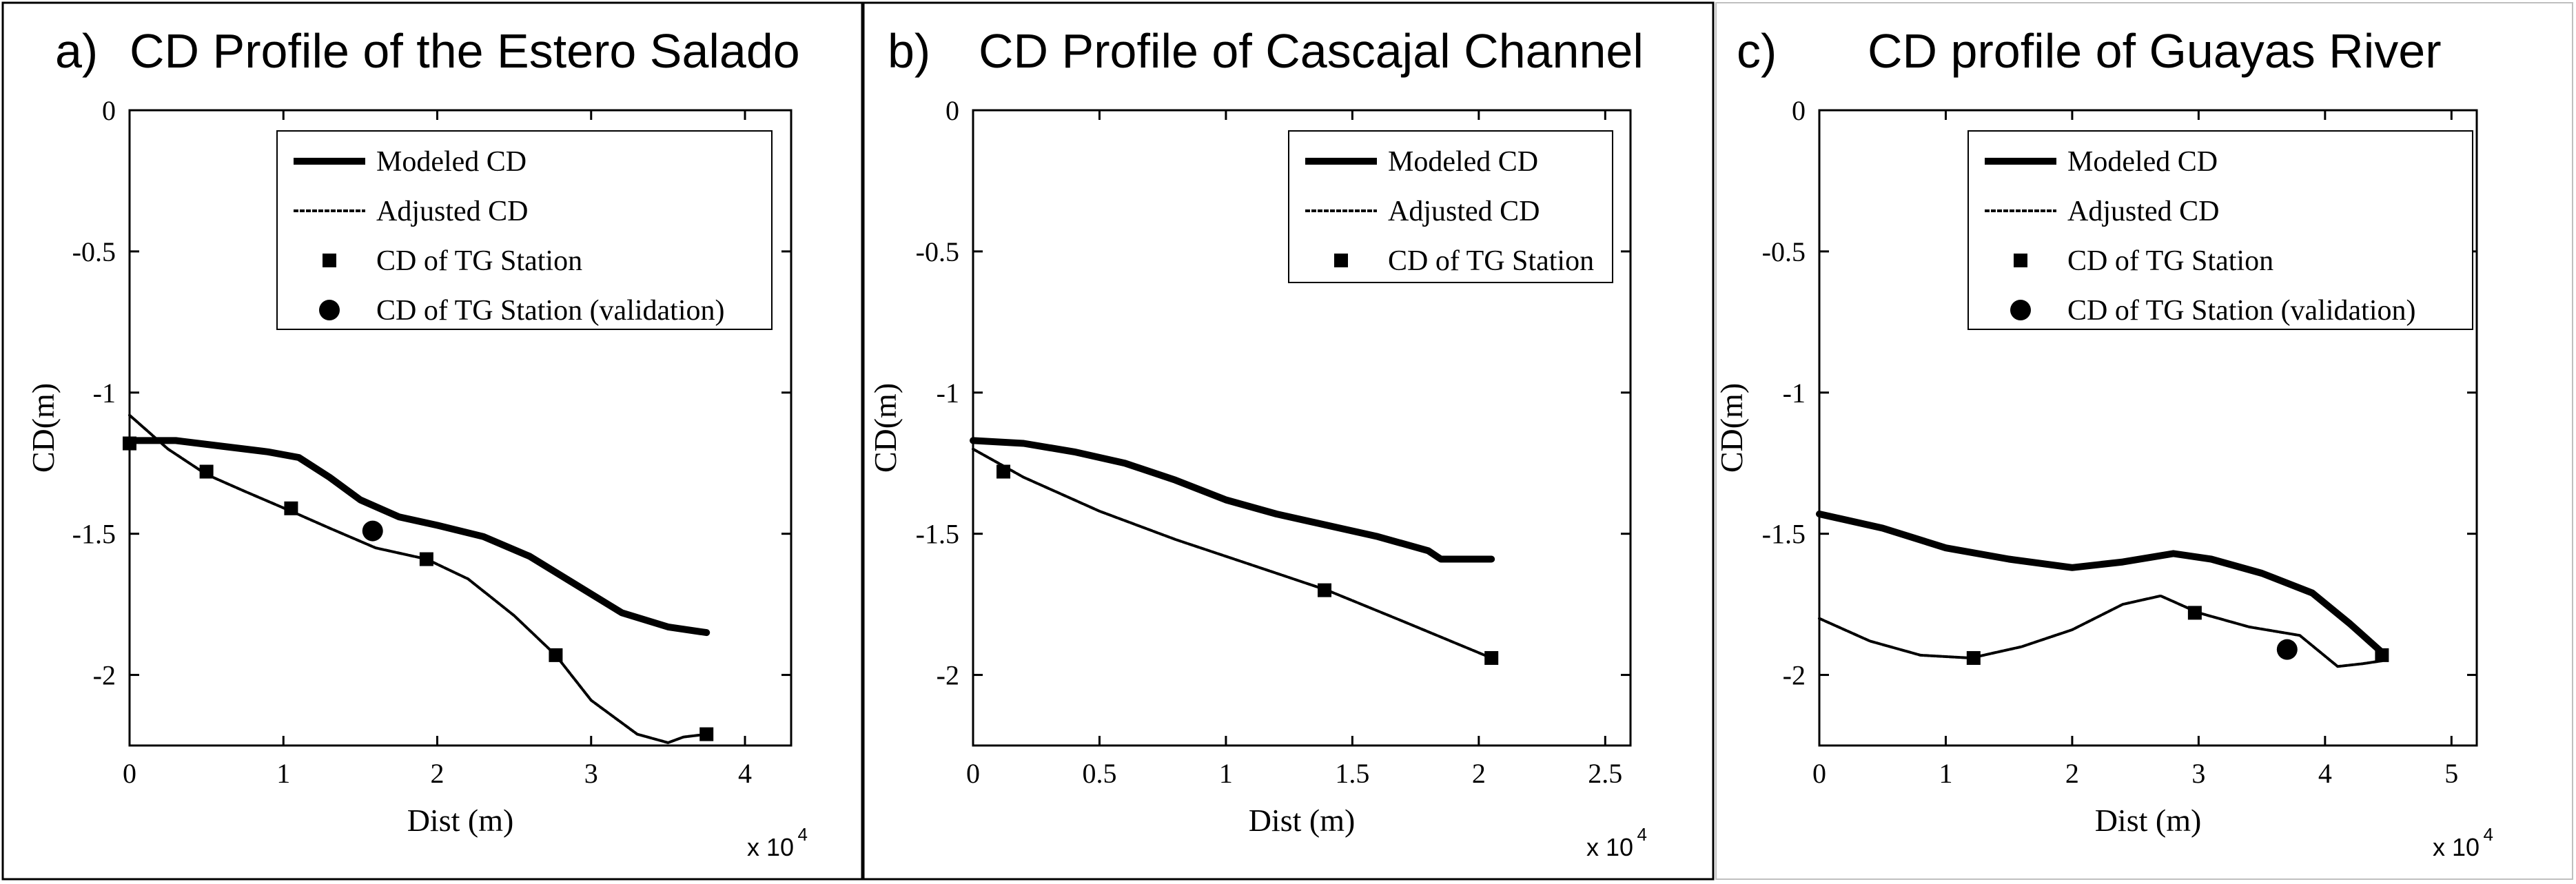  I want to click on x-tick-label: 2.5, so click(1605, 773).